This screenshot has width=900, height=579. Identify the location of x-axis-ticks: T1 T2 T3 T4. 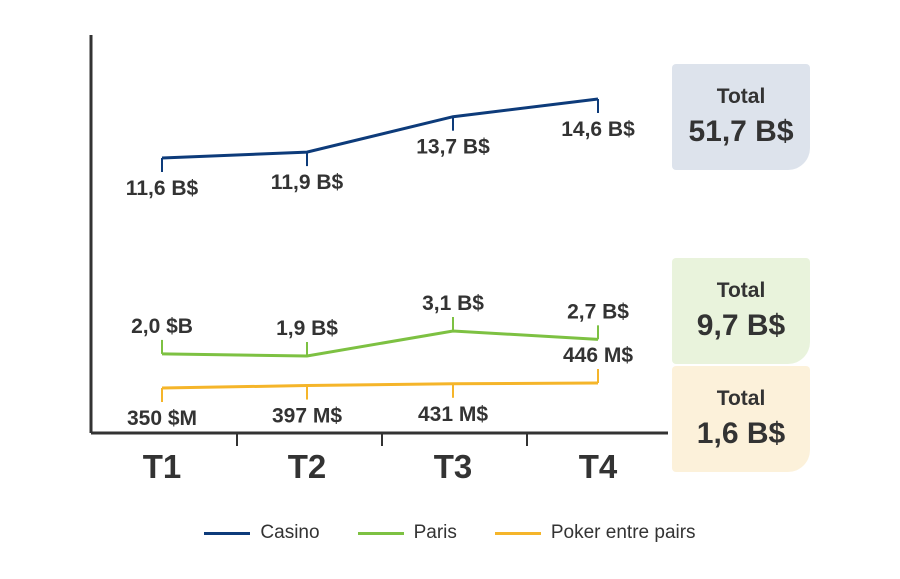
(380, 459).